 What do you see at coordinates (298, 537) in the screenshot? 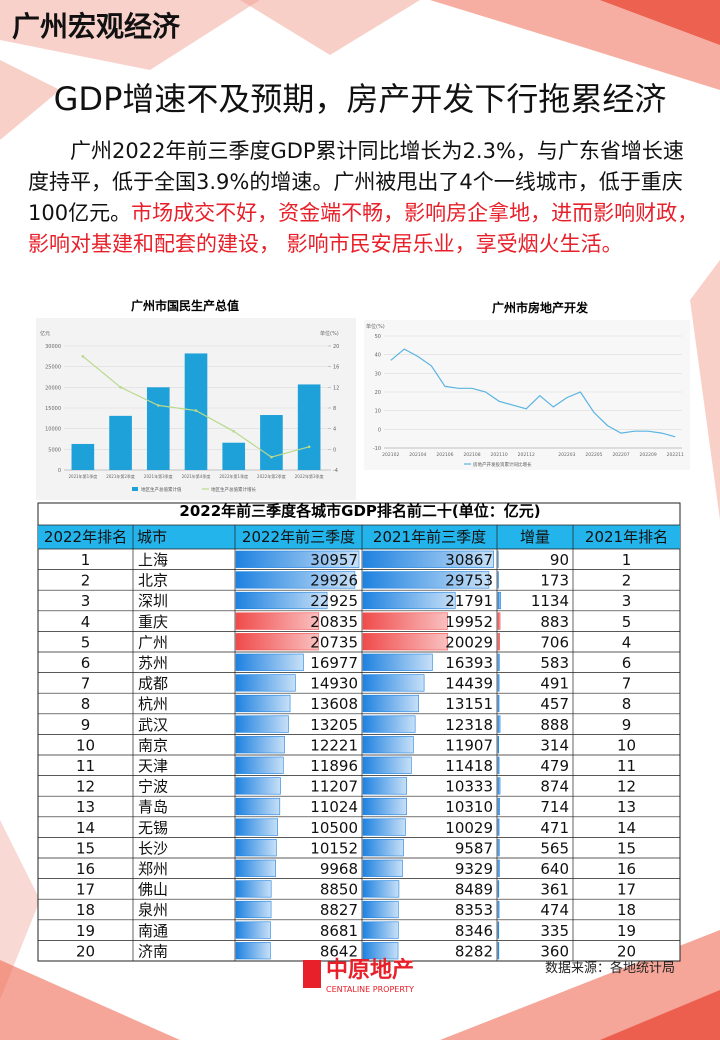
I see `column-header: 2022年前三季度` at bounding box center [298, 537].